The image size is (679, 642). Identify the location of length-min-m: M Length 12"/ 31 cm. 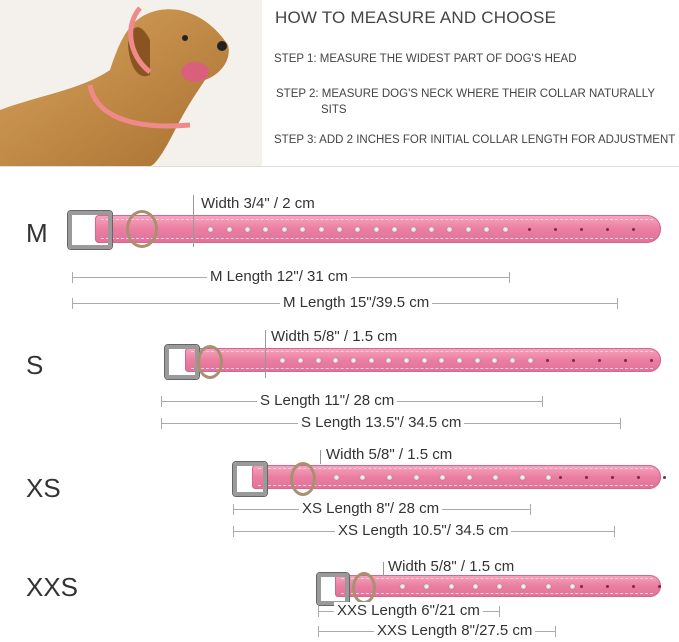
(291, 276).